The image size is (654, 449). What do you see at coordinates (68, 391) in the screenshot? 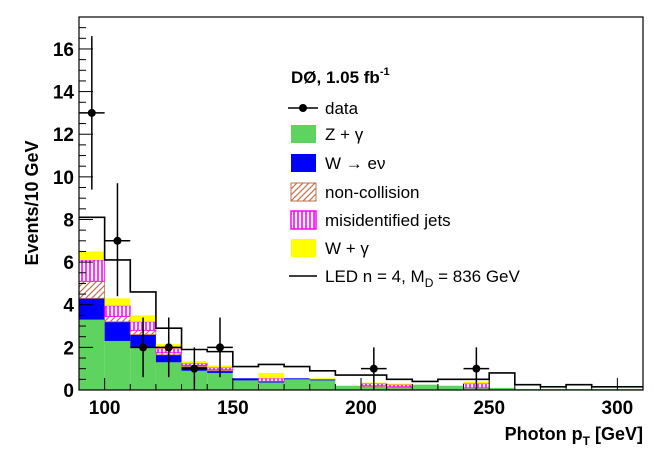
I see `y-tick-label: 0` at bounding box center [68, 391].